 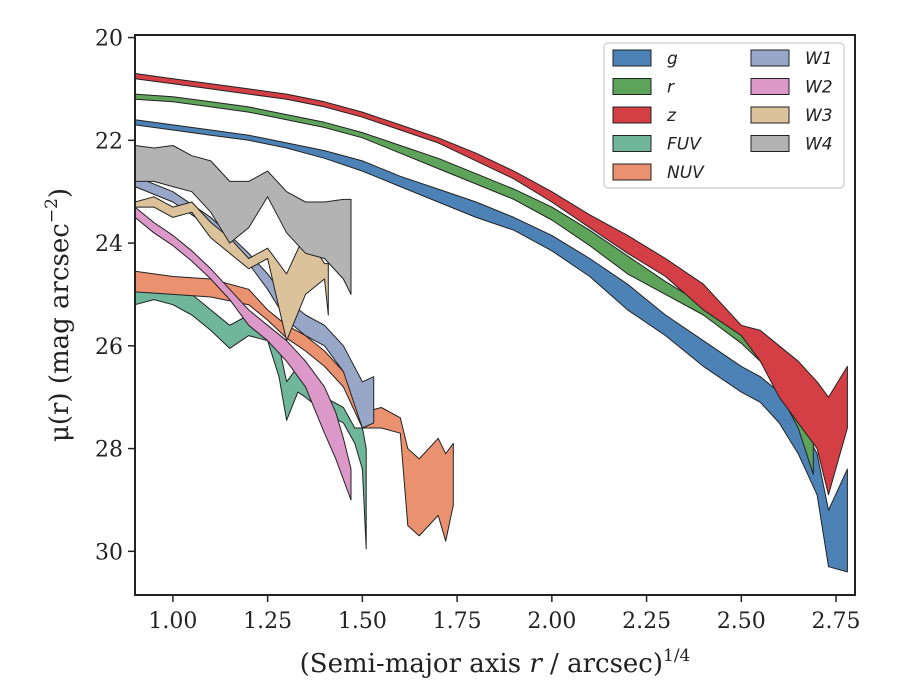 What do you see at coordinates (362, 621) in the screenshot?
I see `x-tick-label: 1.50` at bounding box center [362, 621].